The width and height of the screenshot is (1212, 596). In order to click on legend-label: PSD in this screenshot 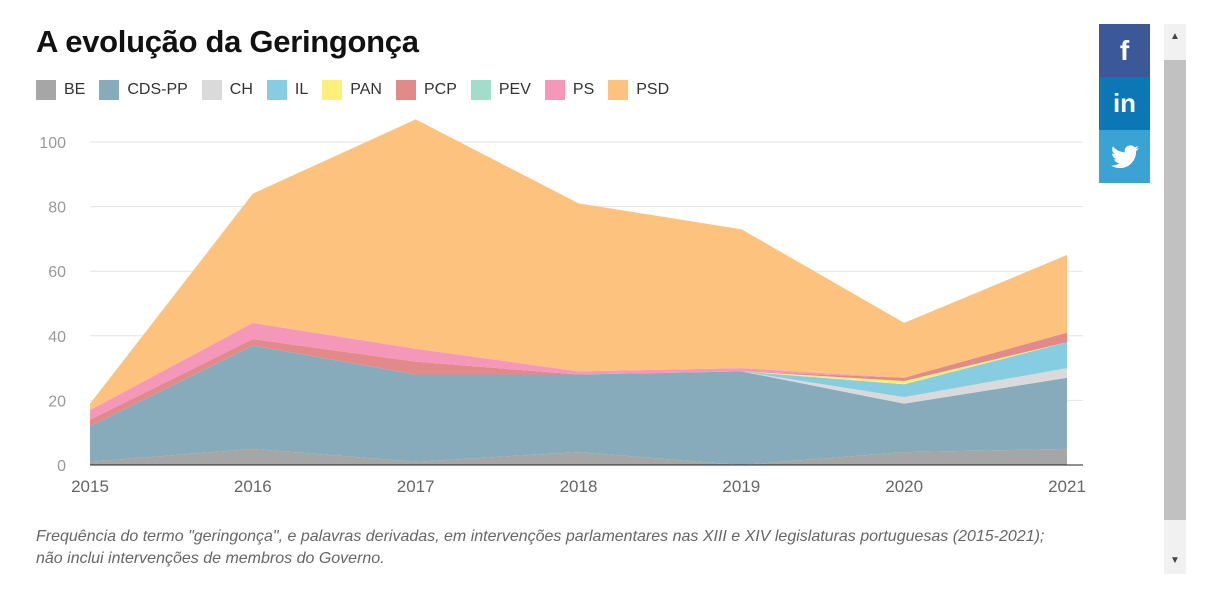, I will do `click(653, 89)`.